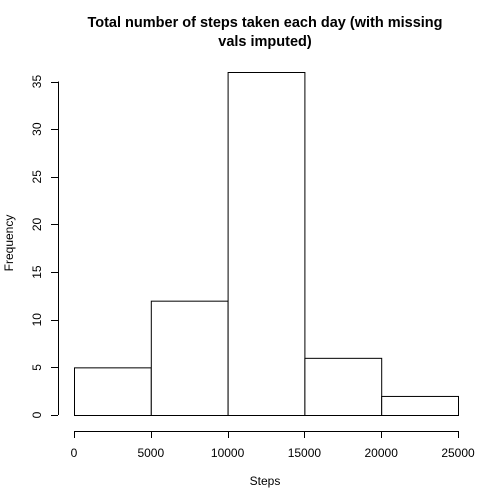 The width and height of the screenshot is (504, 504). I want to click on y-tick-label-7: 35, so click(37, 82).